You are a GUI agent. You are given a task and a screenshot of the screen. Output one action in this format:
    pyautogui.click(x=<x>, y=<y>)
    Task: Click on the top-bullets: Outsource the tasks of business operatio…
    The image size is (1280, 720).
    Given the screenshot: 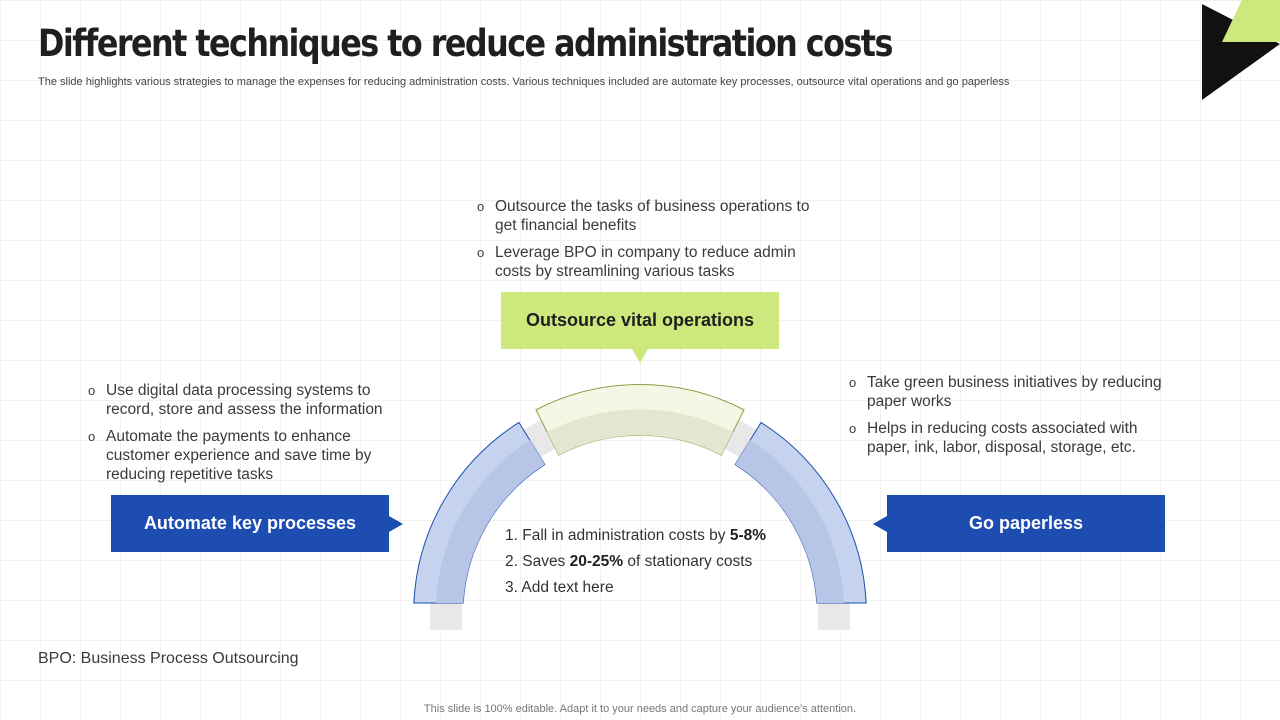 What is the action you would take?
    pyautogui.click(x=649, y=243)
    